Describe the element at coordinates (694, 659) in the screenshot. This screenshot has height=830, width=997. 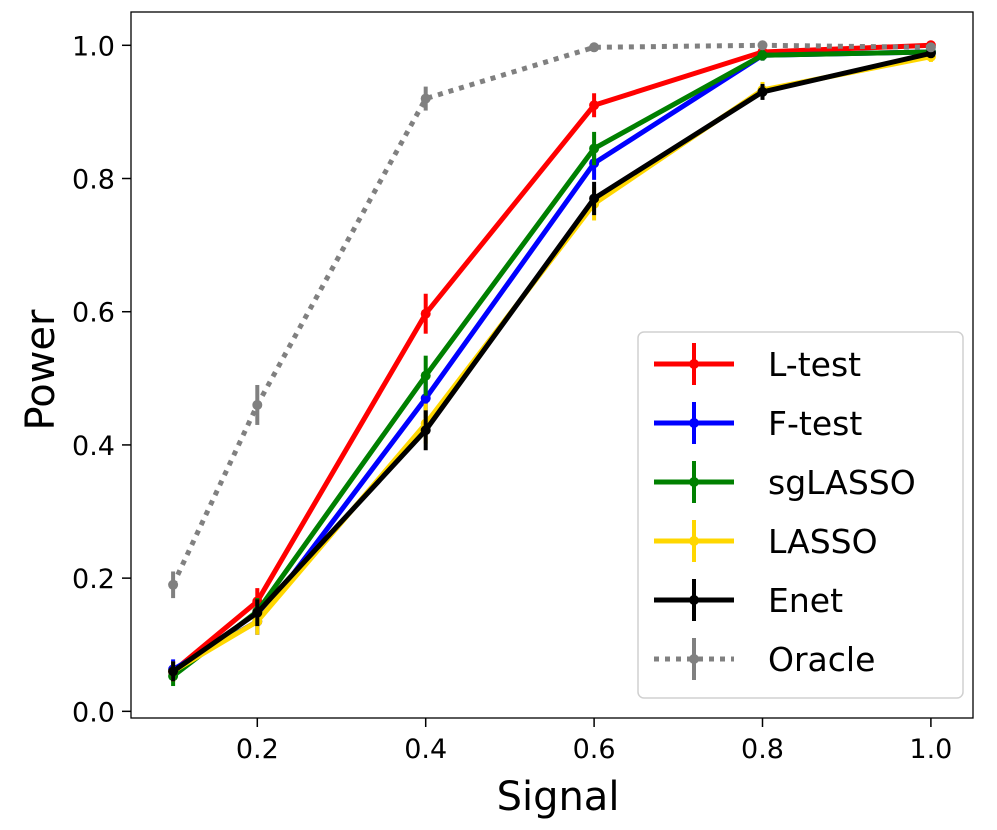
I see `legend-marker-oracle` at that location.